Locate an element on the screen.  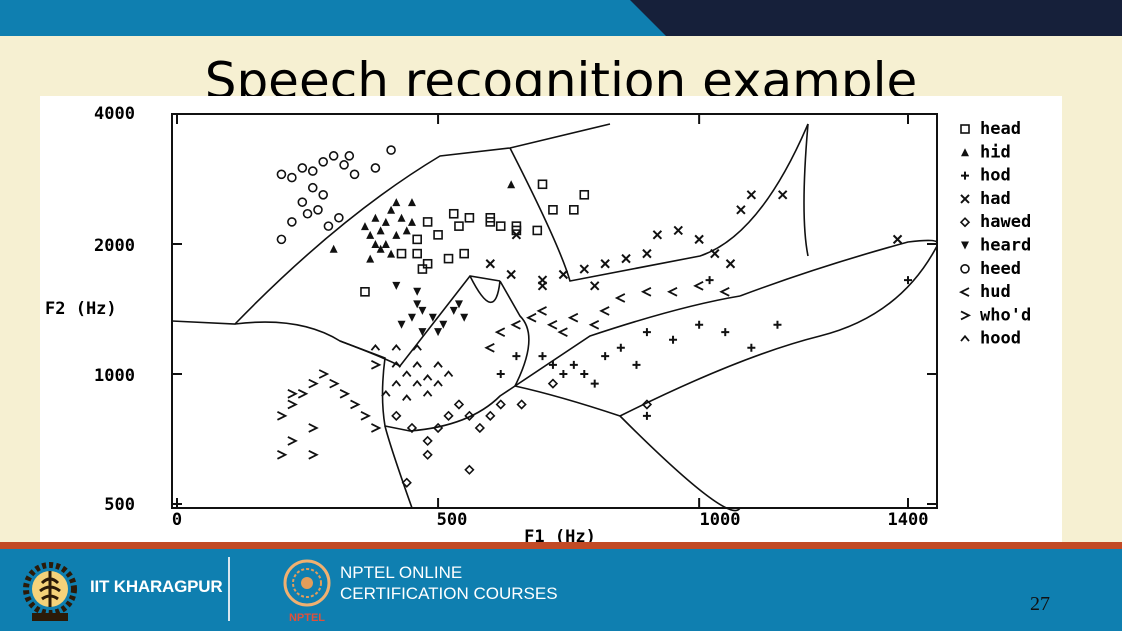
page-number: 27 is located at coordinates (1040, 604).